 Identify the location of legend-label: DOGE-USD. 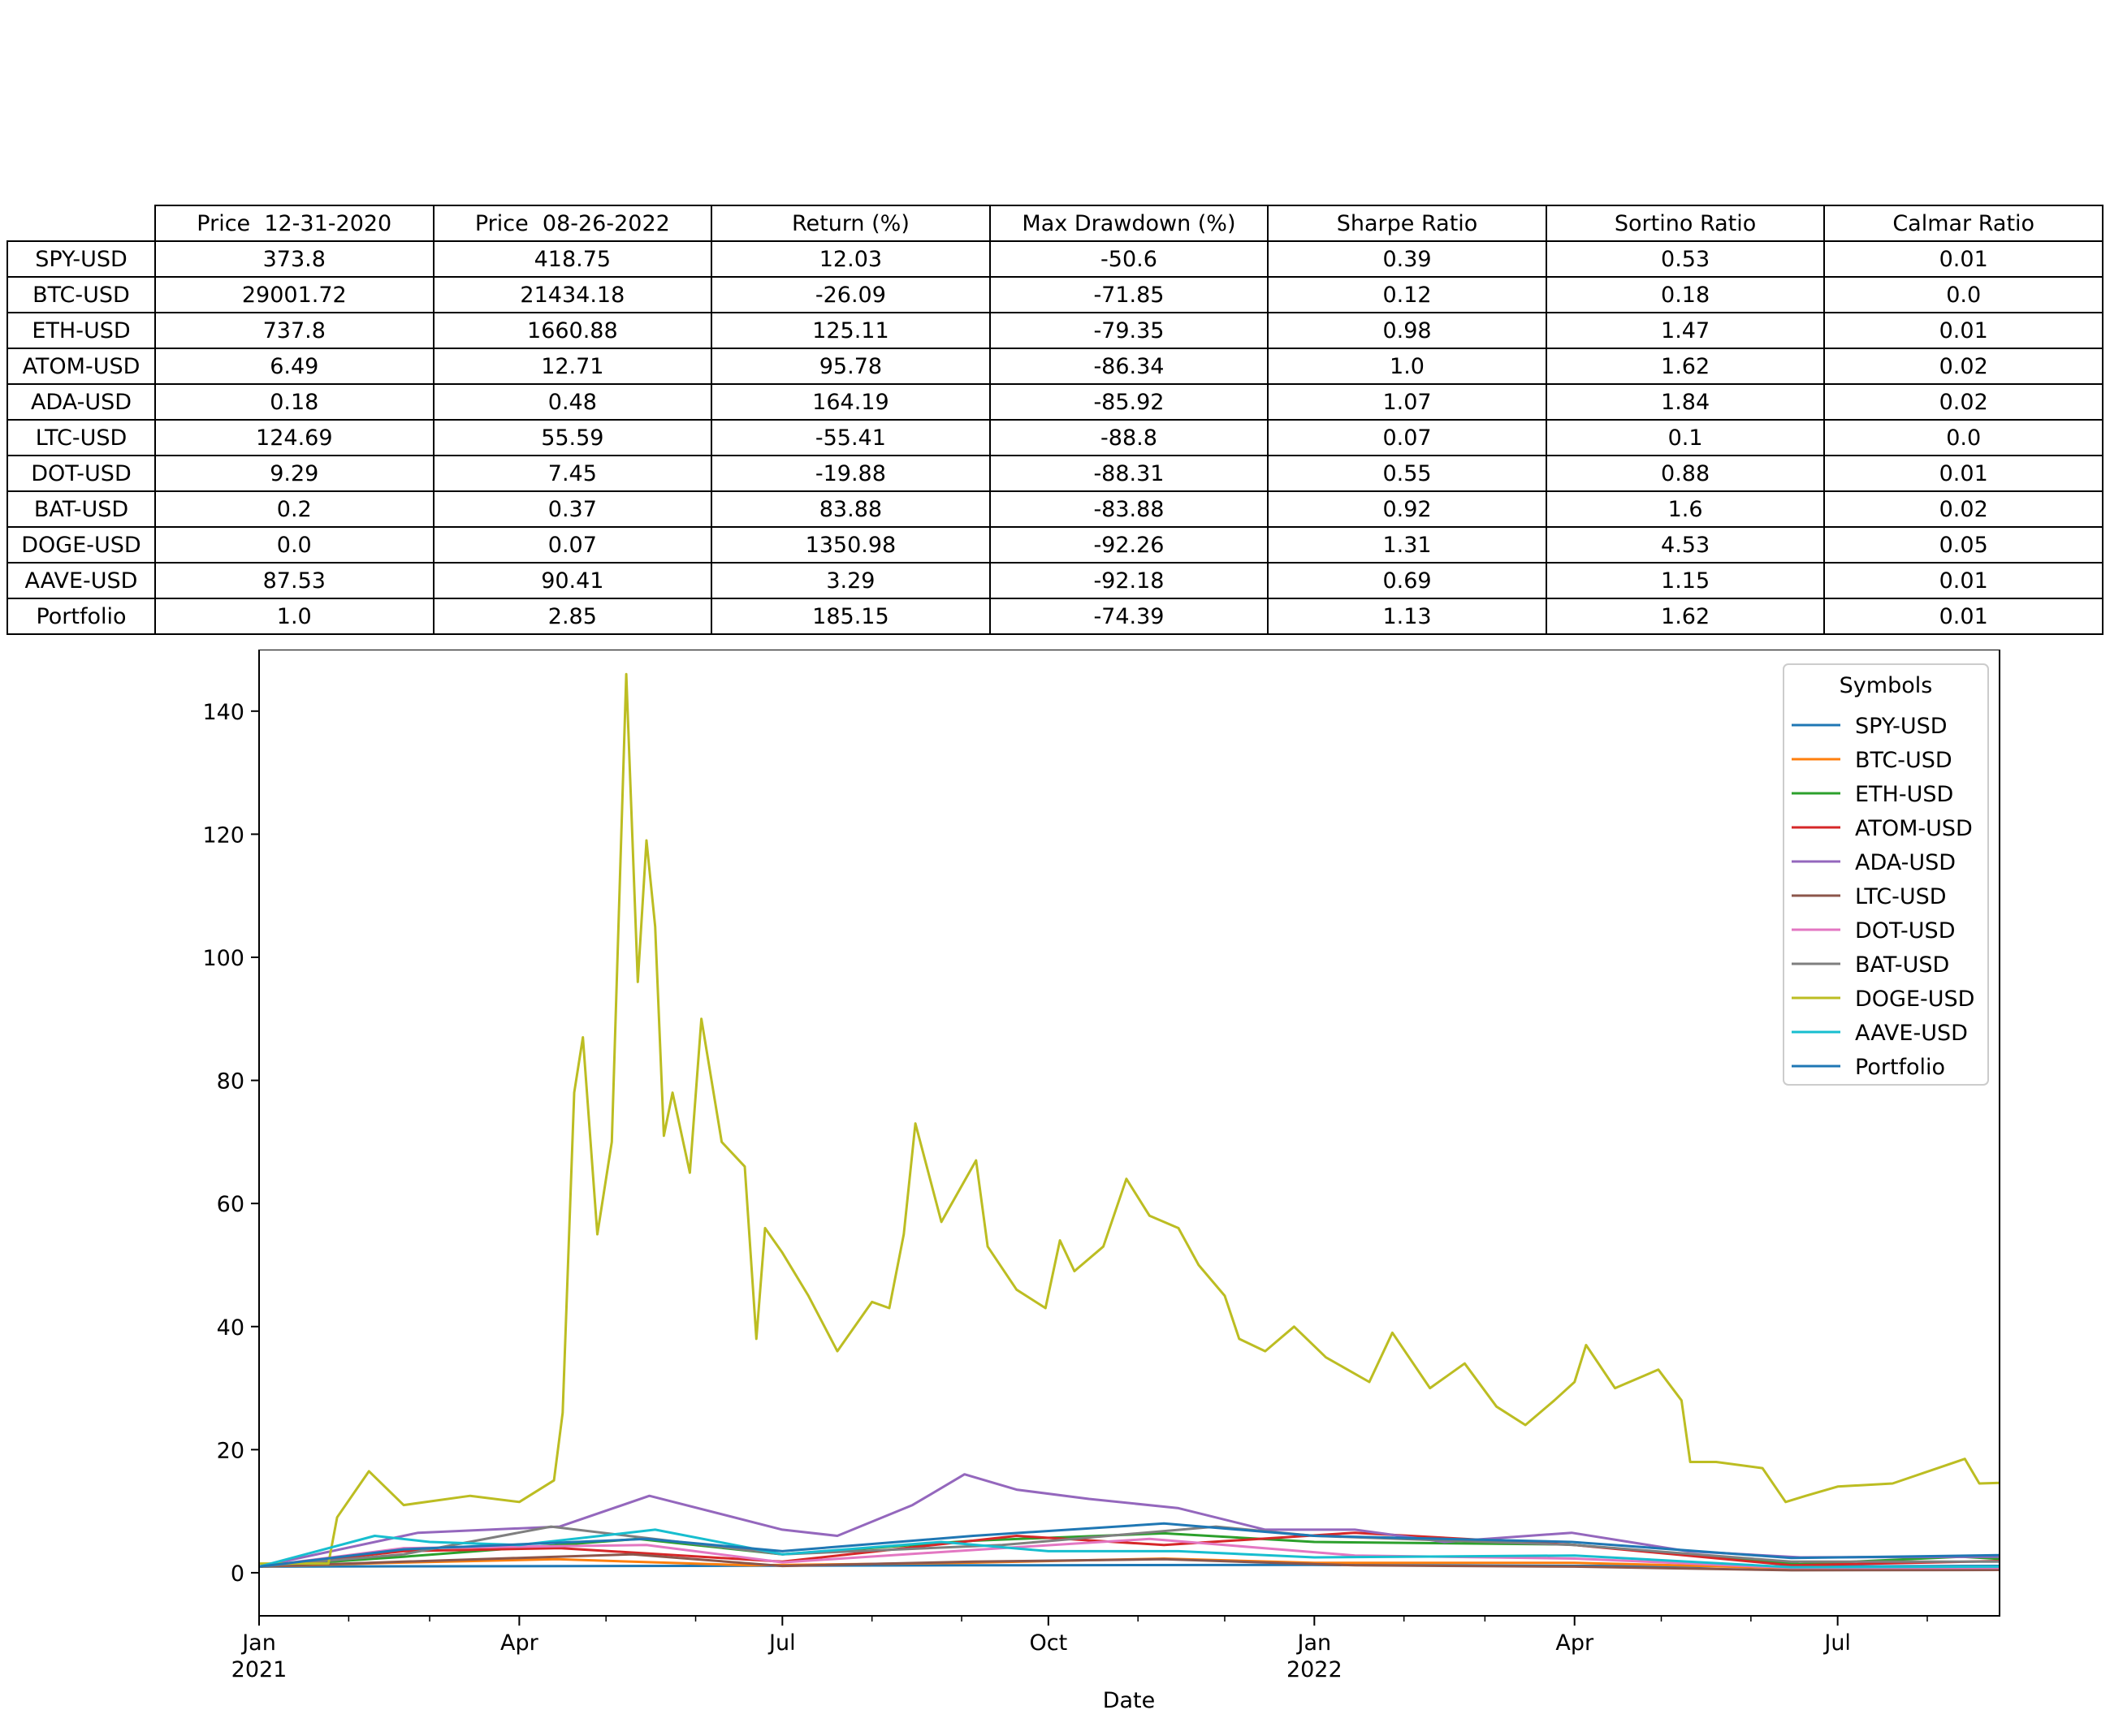
(1914, 1000).